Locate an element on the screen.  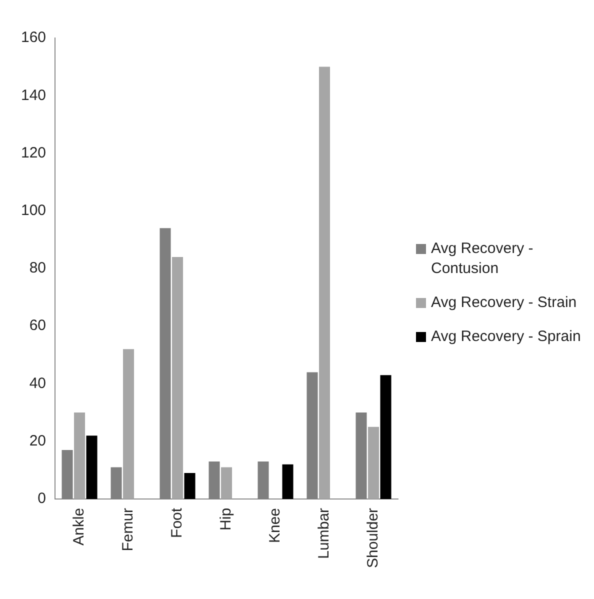
y-tick-label: 140 is located at coordinates (33, 95).